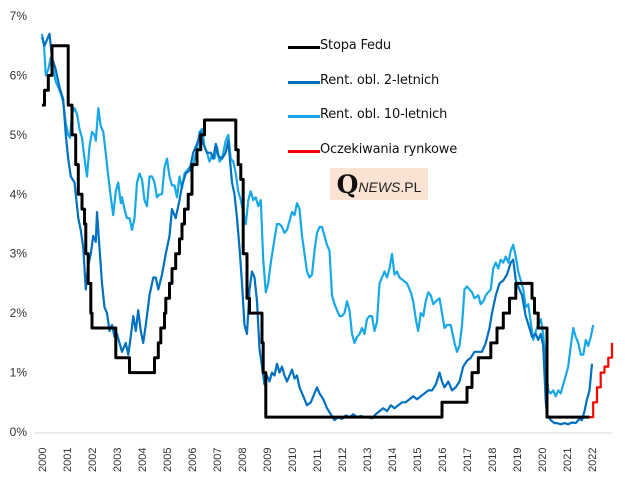  I want to click on x-tick-label: 2000, so click(43, 460).